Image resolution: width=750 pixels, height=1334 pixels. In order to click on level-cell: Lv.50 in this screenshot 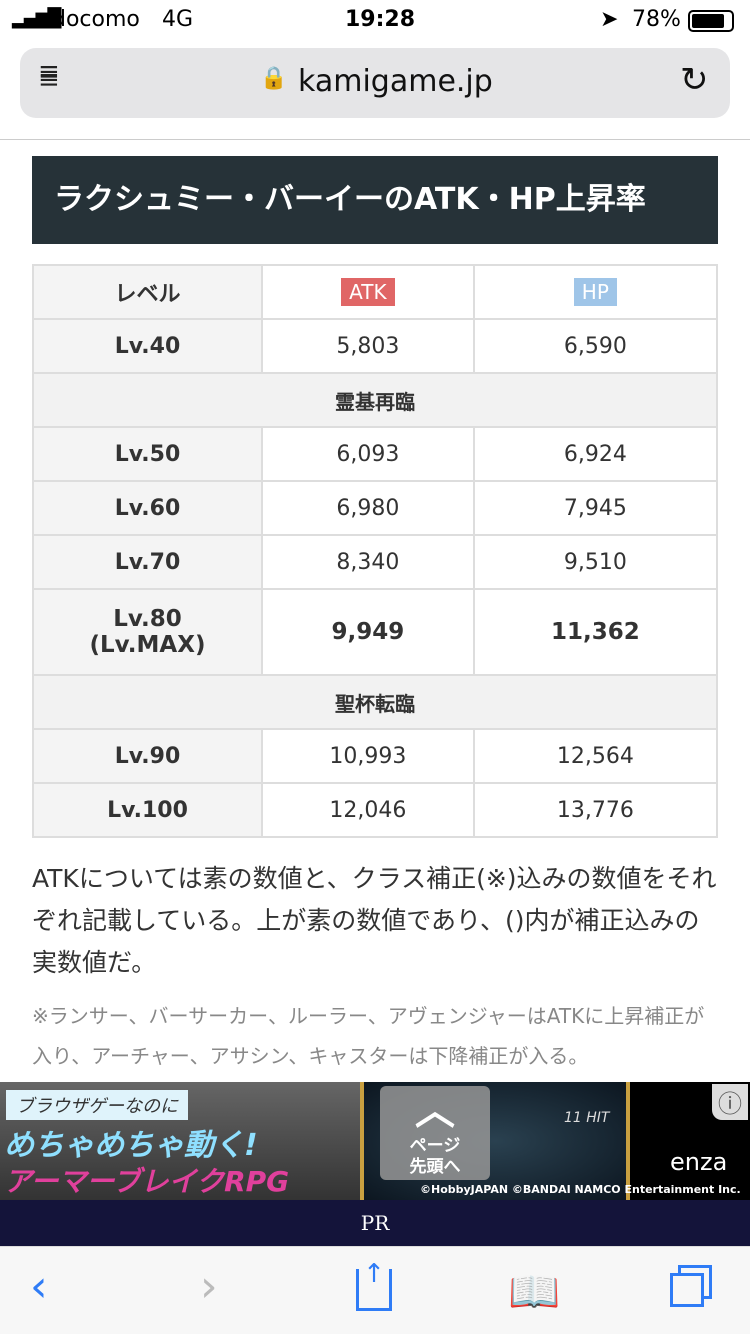, I will do `click(147, 454)`.